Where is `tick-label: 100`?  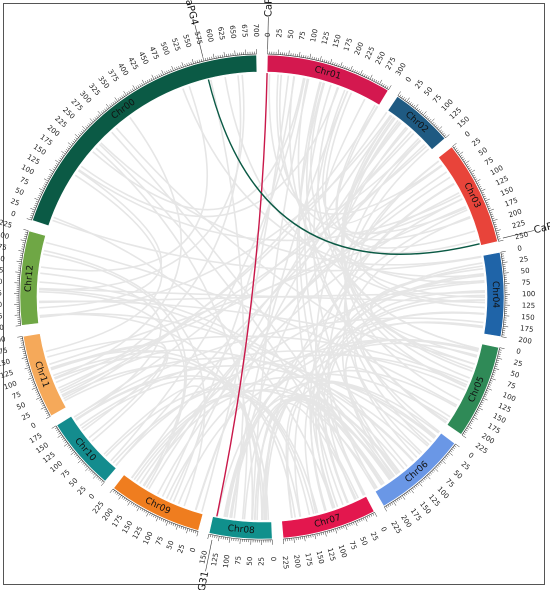
tick-label: 100 is located at coordinates (314, 35).